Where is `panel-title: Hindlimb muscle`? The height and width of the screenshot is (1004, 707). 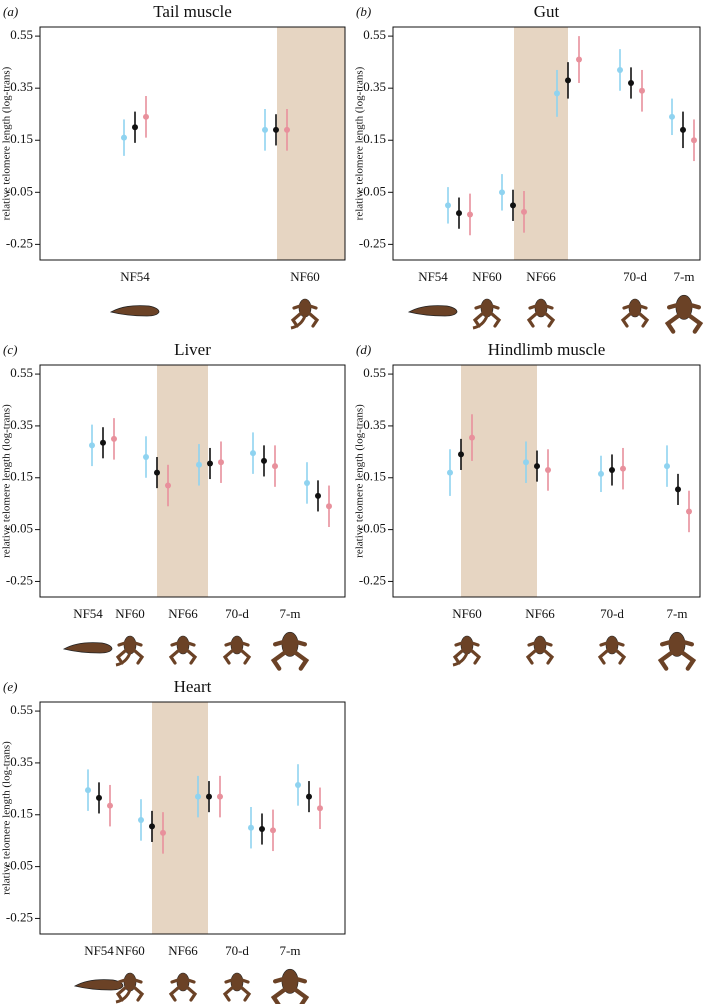 panel-title: Hindlimb muscle is located at coordinates (547, 349).